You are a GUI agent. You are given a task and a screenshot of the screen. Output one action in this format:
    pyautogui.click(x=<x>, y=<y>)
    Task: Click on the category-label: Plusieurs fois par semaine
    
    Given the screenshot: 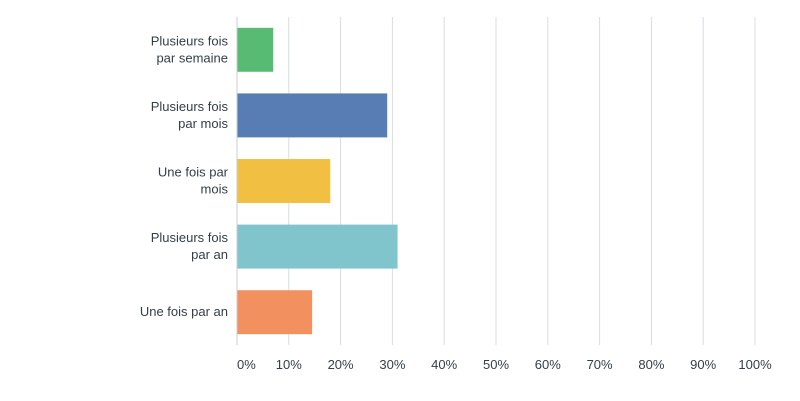 What is the action you would take?
    pyautogui.click(x=190, y=49)
    